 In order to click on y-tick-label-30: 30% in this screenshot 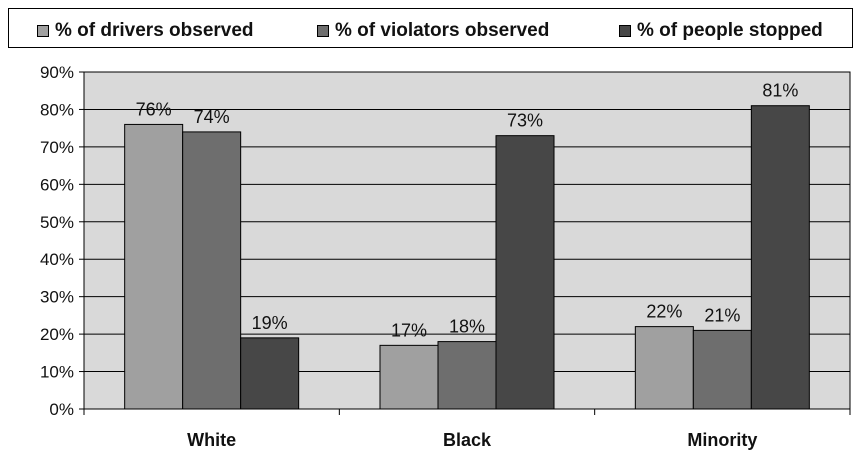, I will do `click(57, 297)`.